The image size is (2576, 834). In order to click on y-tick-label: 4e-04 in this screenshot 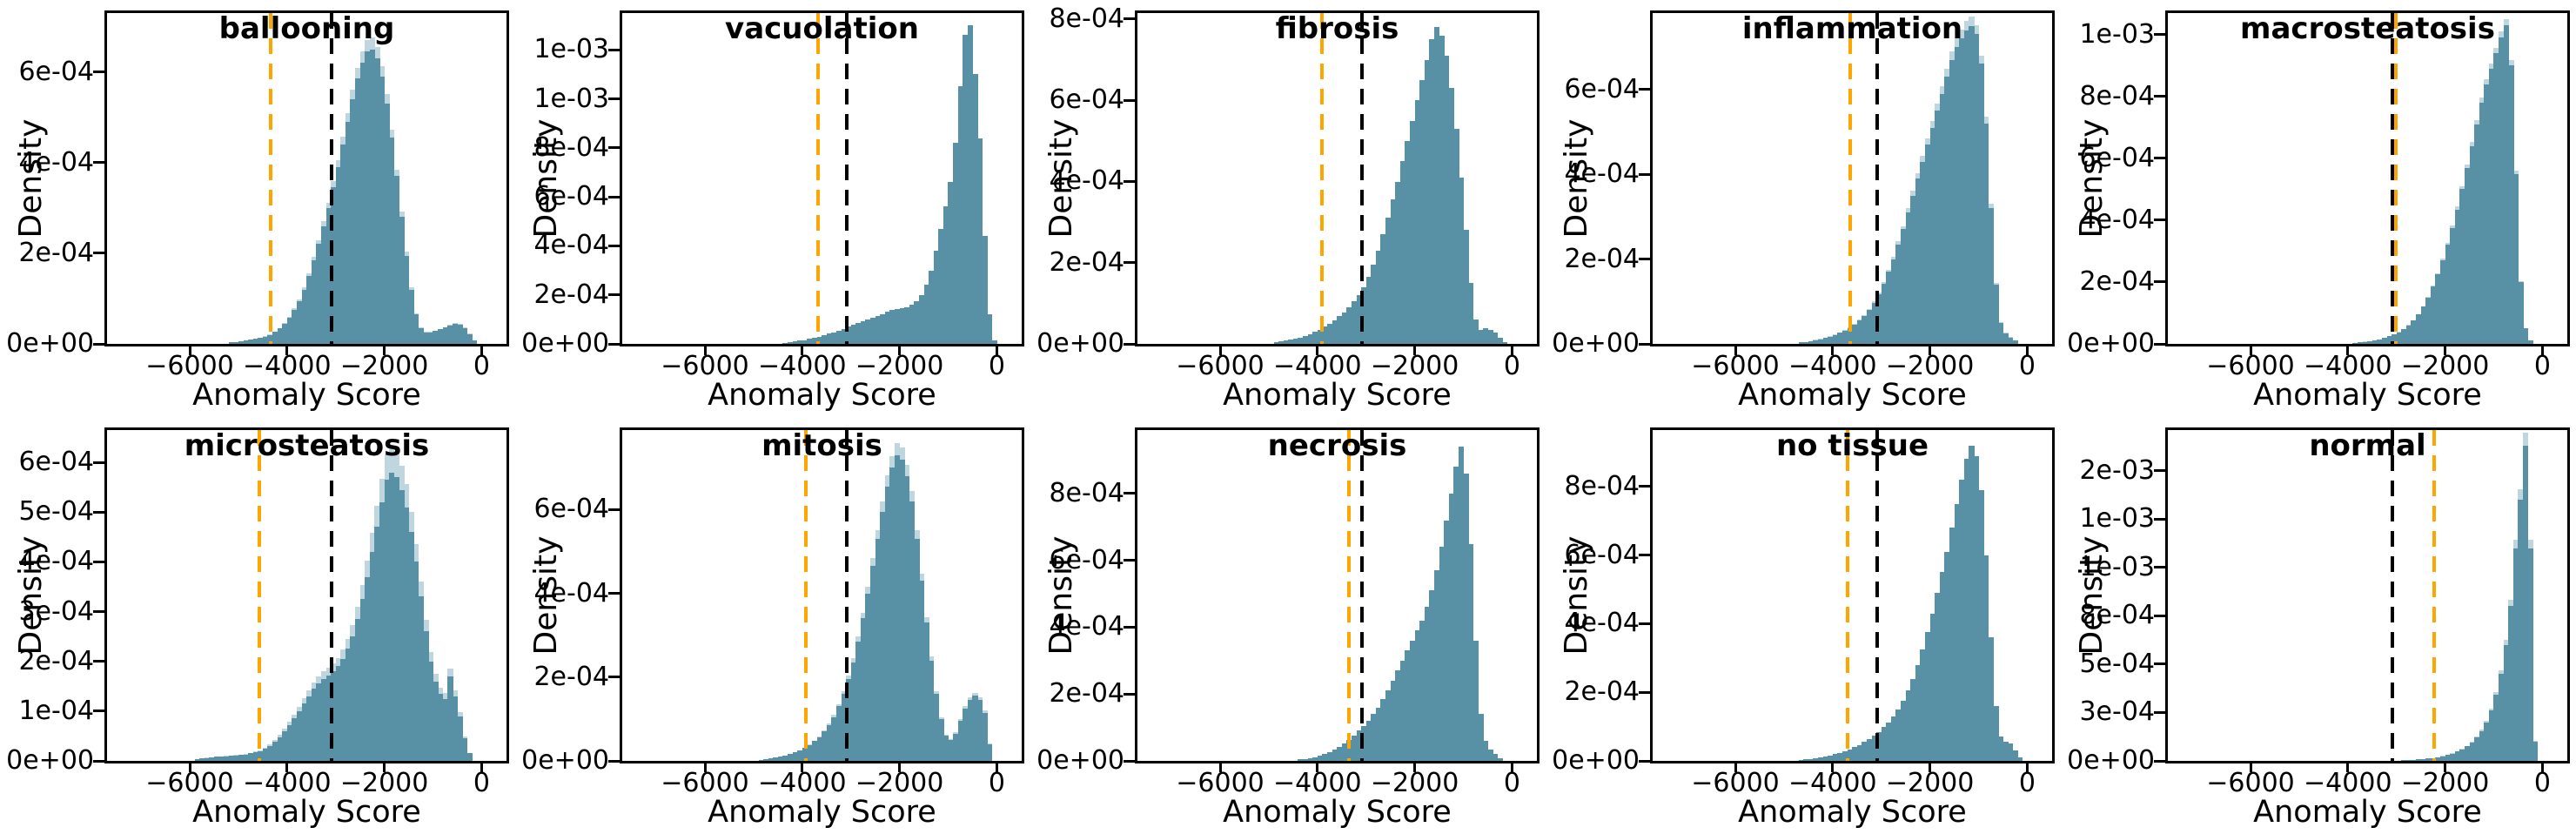, I will do `click(56, 561)`.